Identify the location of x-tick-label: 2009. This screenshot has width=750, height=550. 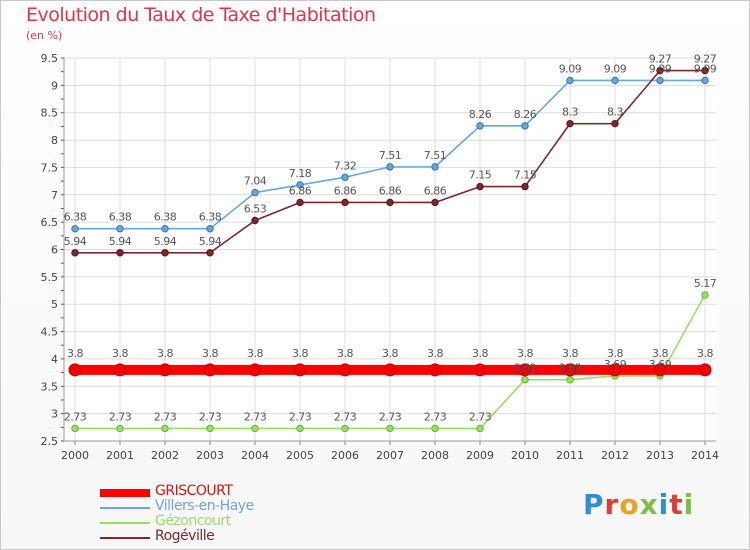
(480, 455).